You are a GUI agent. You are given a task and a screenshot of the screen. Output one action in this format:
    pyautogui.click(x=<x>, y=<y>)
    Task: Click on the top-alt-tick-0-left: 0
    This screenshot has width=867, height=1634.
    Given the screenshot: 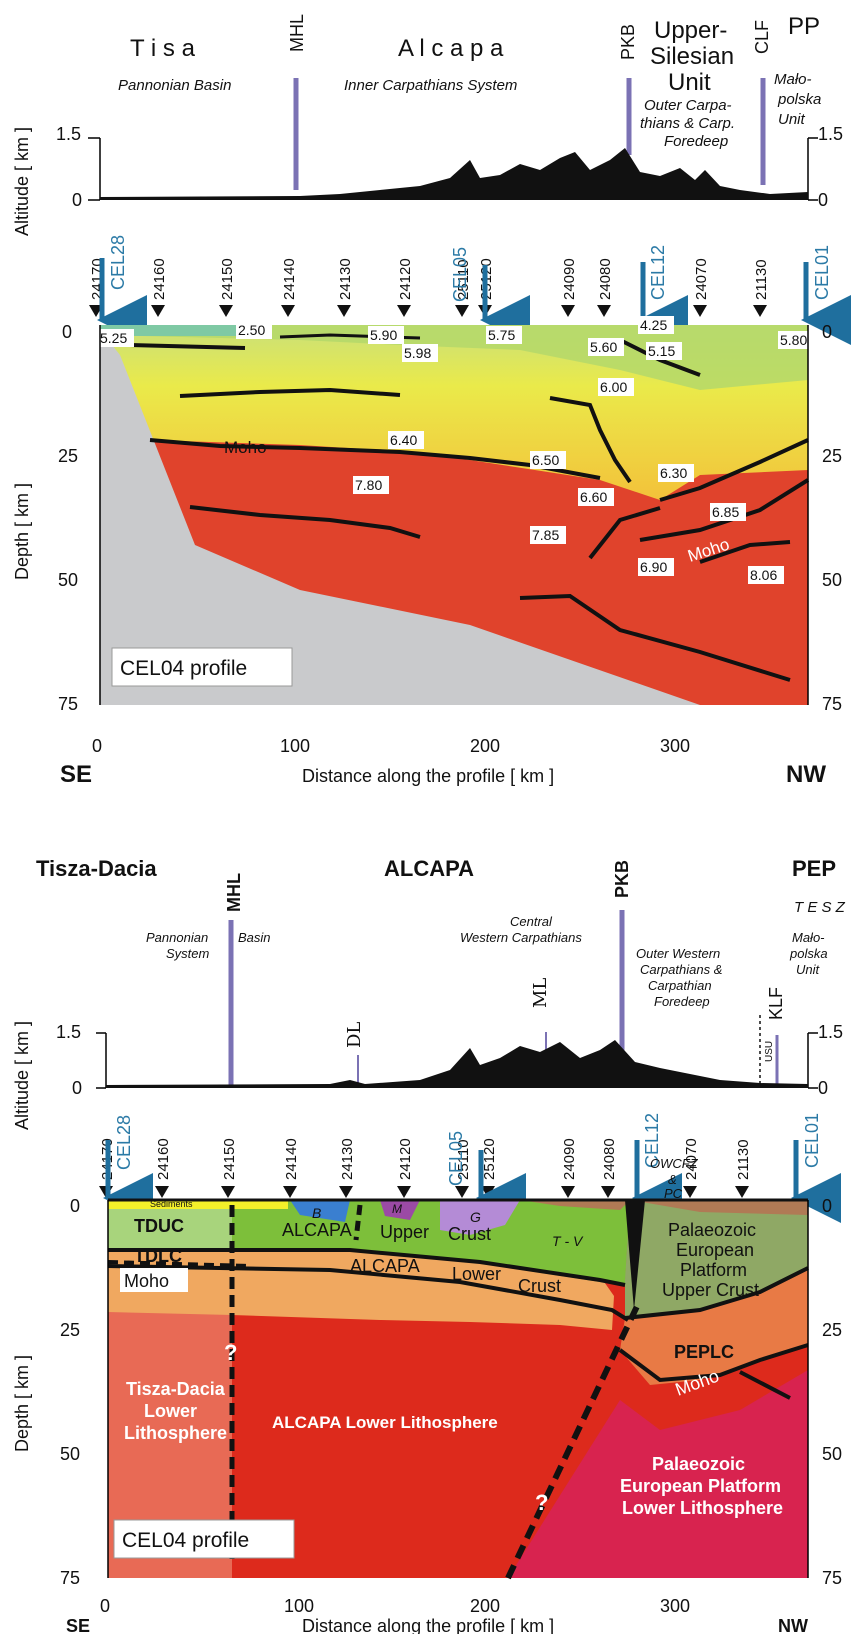 What is the action you would take?
    pyautogui.click(x=77, y=200)
    